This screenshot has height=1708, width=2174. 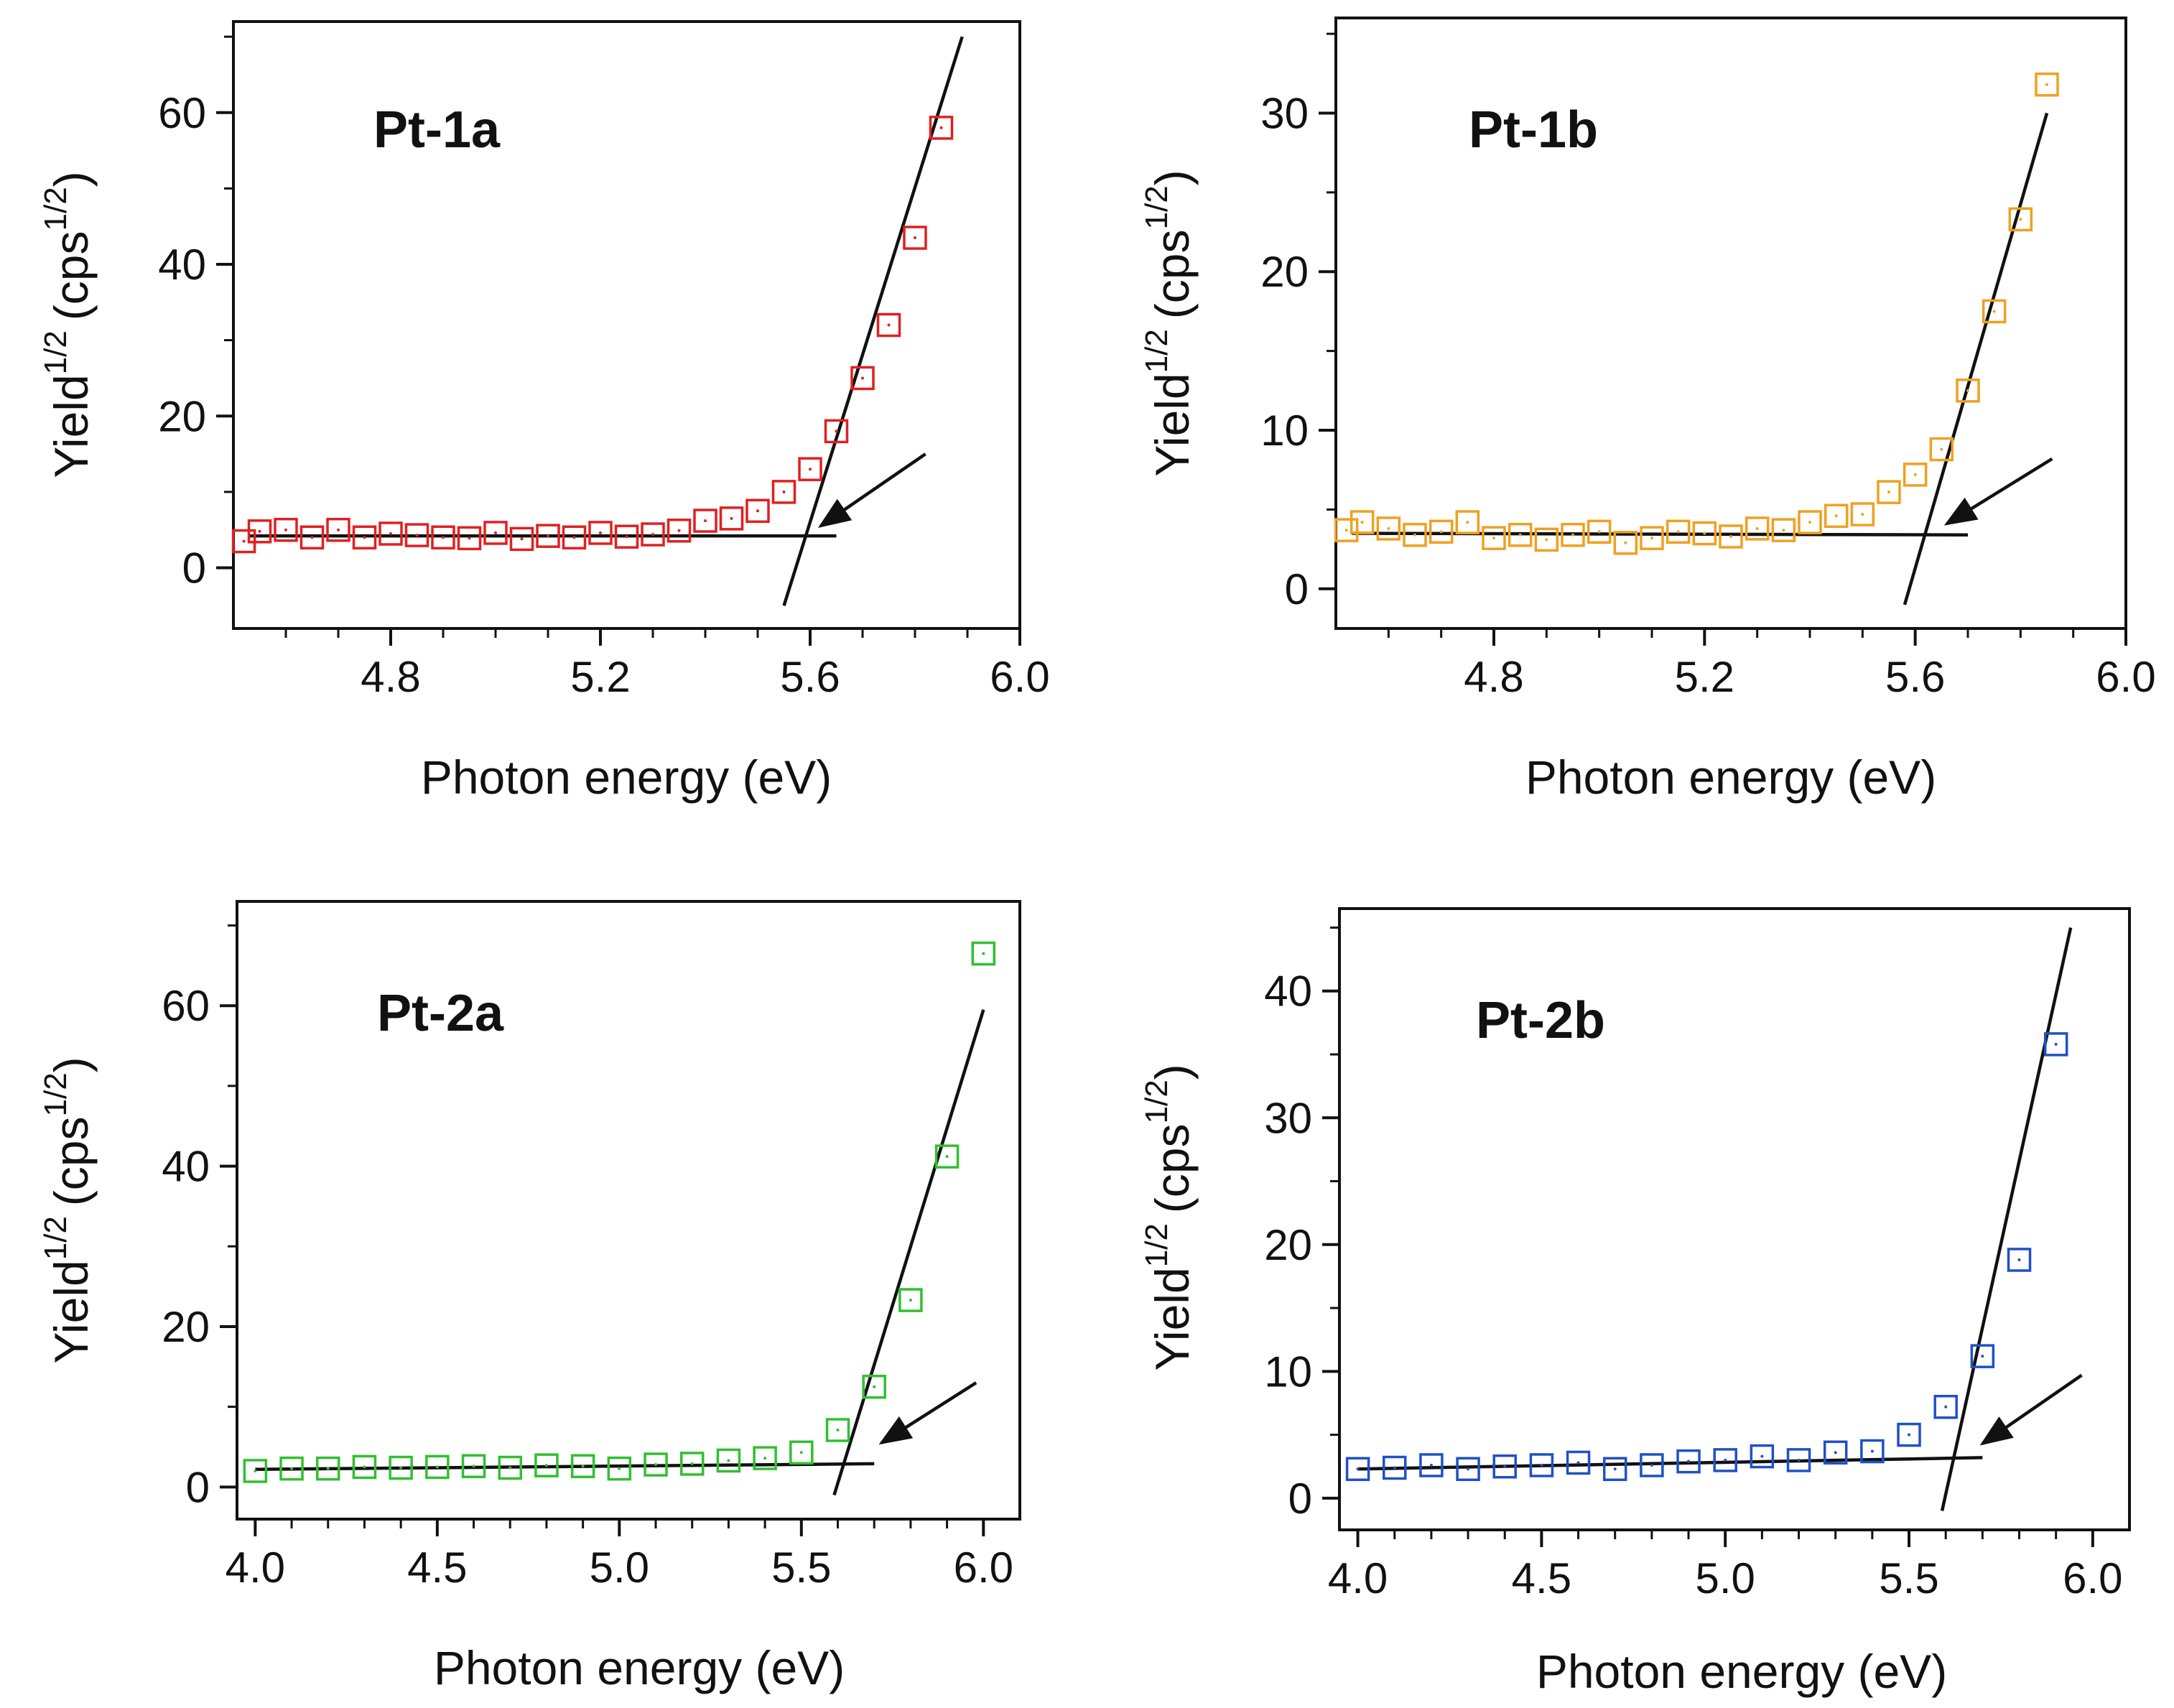 I want to click on y-tick-label: 0, so click(x=1300, y=1499).